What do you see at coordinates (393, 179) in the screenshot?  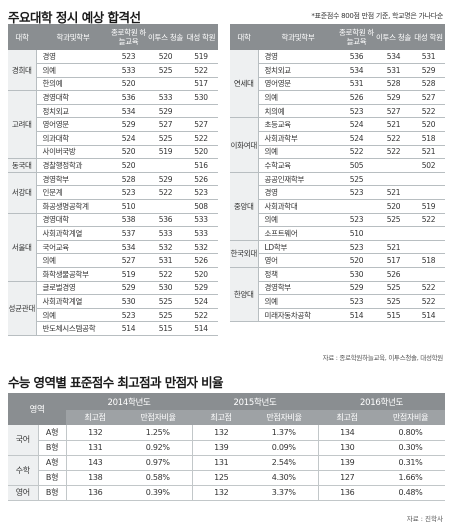 I see `score-etoos` at bounding box center [393, 179].